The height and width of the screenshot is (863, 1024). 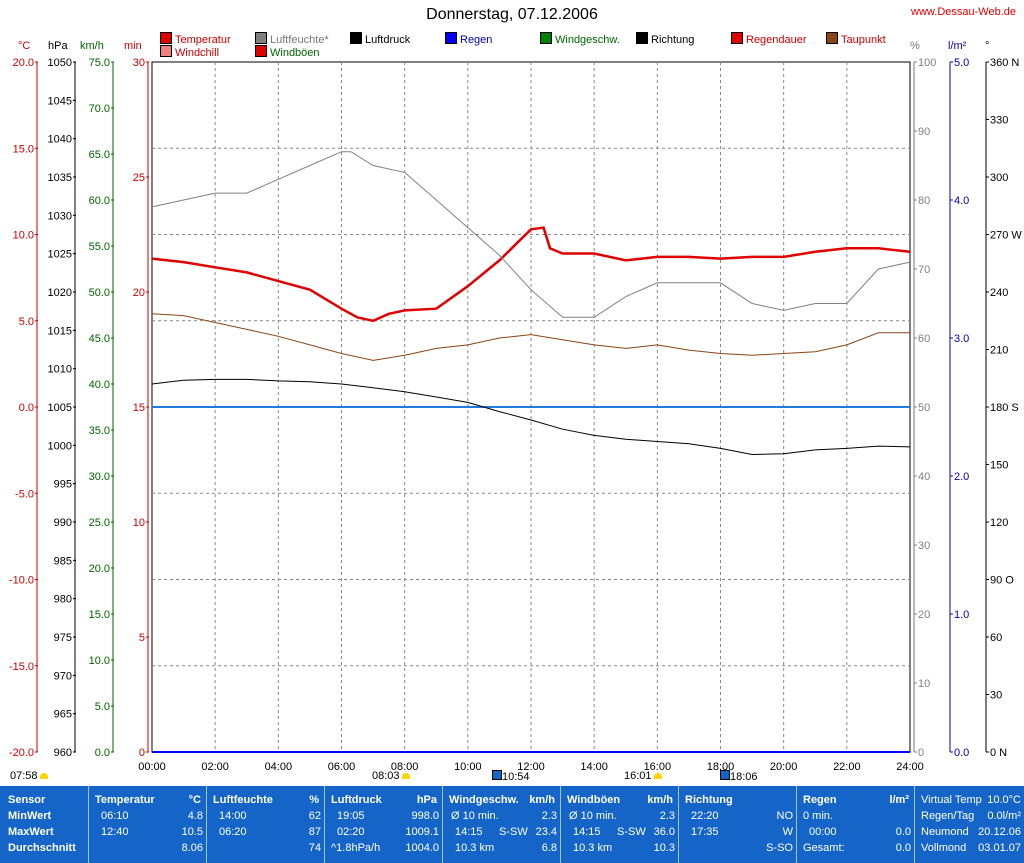 I want to click on y-tick-label-wind_kmh: 20.0, so click(x=99, y=569).